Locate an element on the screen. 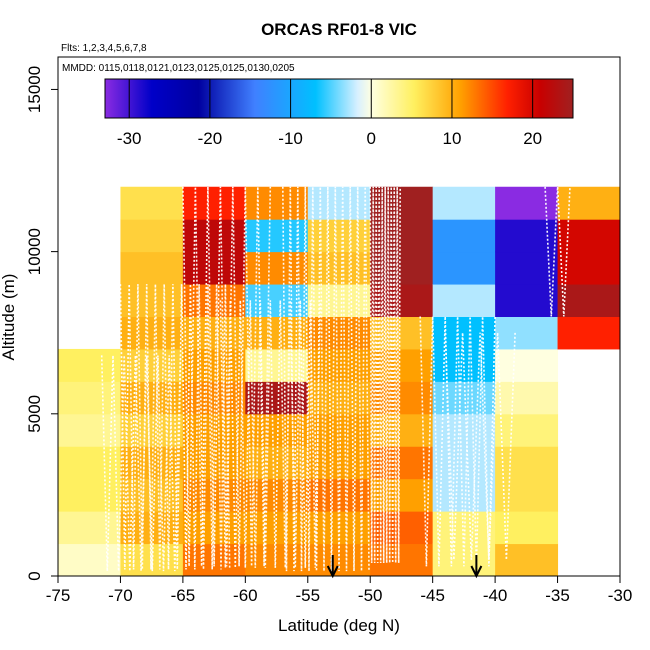 The image size is (650, 650). x-tick-label: -65 is located at coordinates (183, 595).